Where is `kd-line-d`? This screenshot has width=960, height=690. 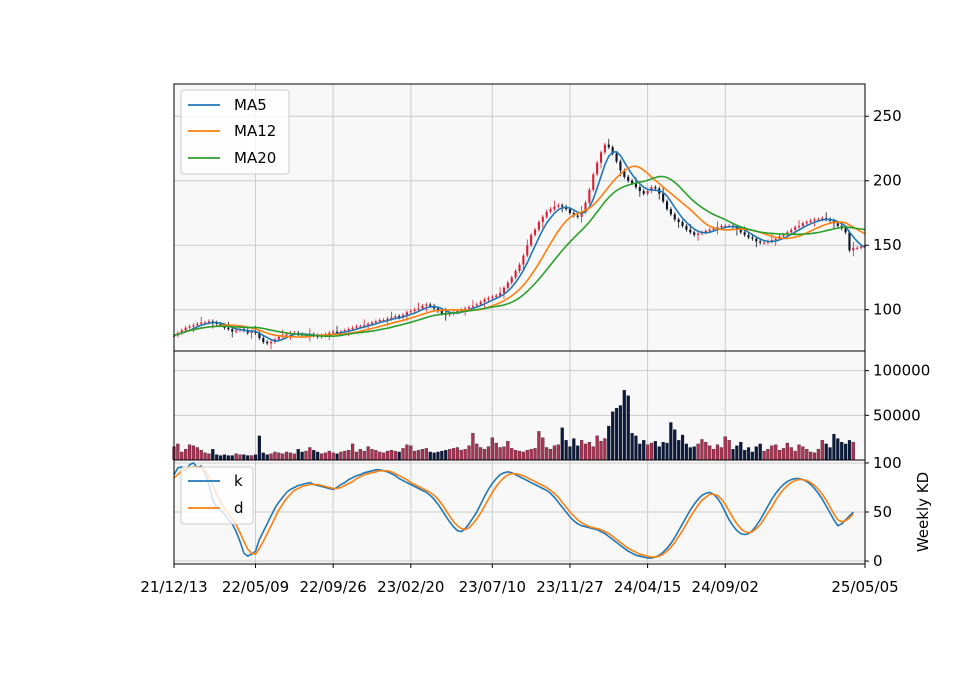
kd-line-d is located at coordinates (513, 512).